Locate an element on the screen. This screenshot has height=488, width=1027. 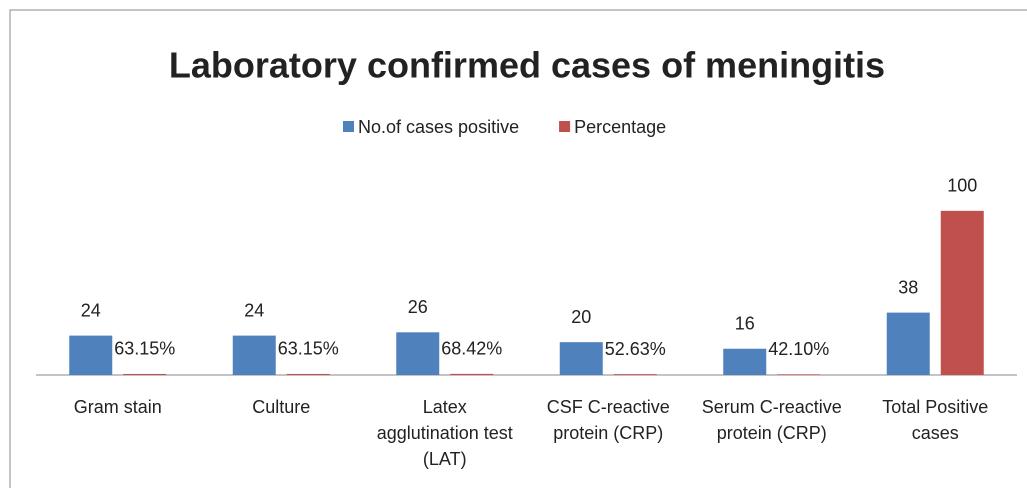
data-label: 42.10% is located at coordinates (798, 349).